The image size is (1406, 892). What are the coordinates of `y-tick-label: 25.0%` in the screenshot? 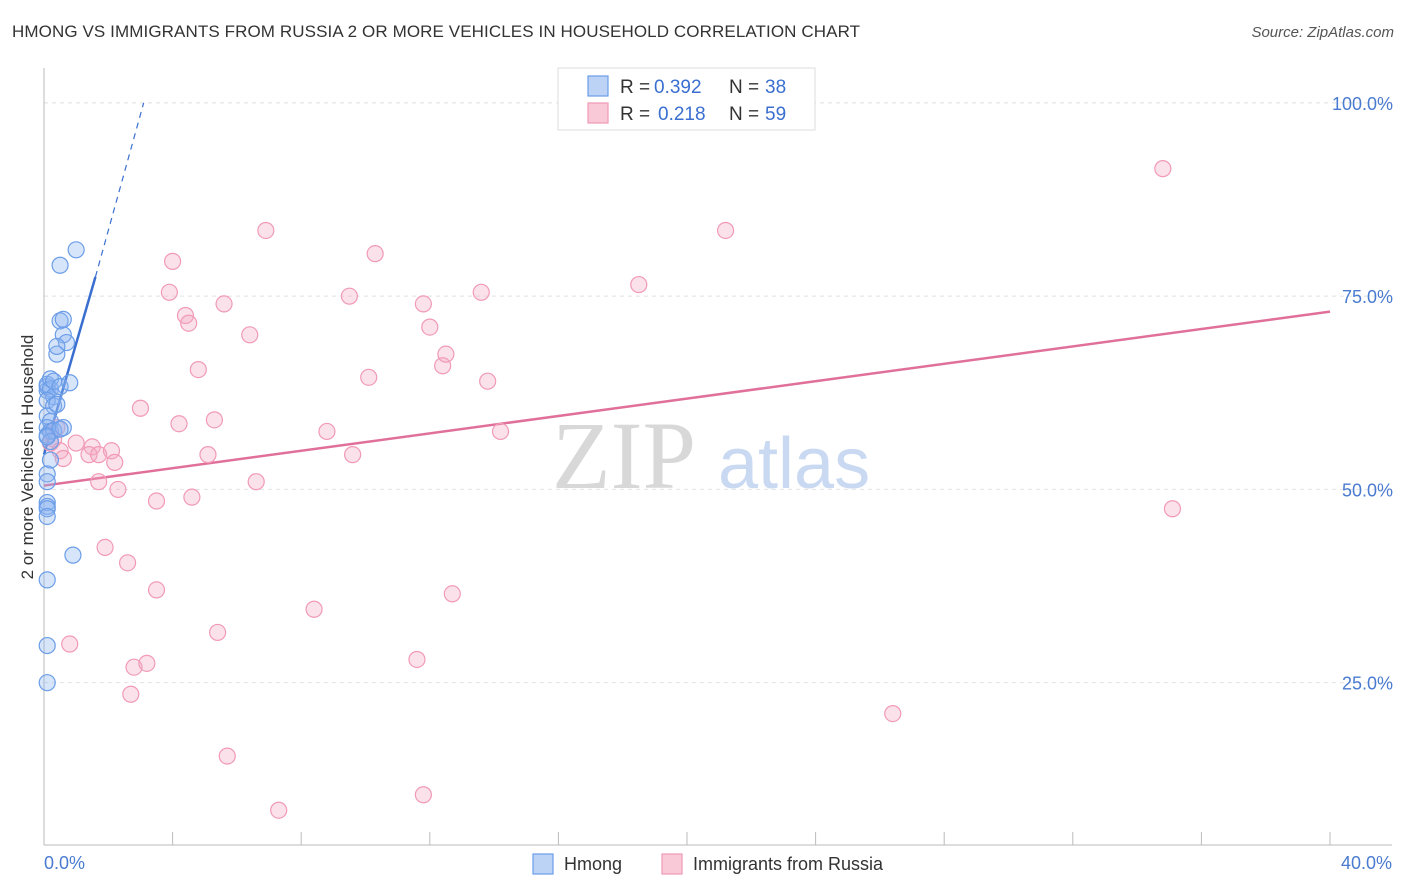 It's located at (1367, 684).